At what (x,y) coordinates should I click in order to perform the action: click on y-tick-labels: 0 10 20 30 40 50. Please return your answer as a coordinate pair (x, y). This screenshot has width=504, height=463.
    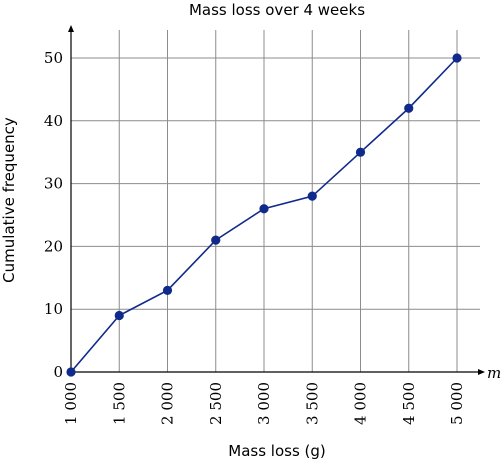
    Looking at the image, I should click on (53, 215).